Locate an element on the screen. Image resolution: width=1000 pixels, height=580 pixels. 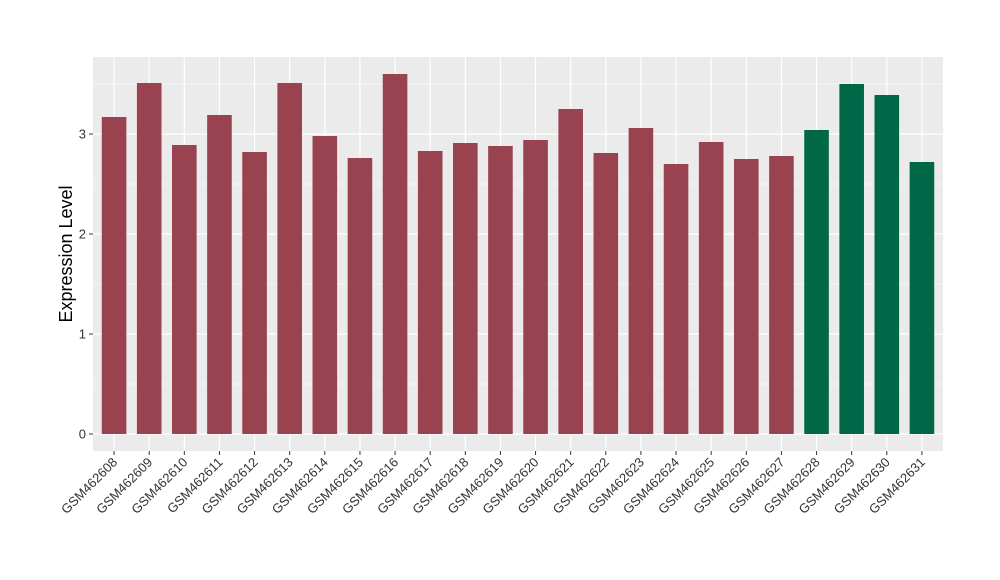
bar-GSM462629 is located at coordinates (851, 259).